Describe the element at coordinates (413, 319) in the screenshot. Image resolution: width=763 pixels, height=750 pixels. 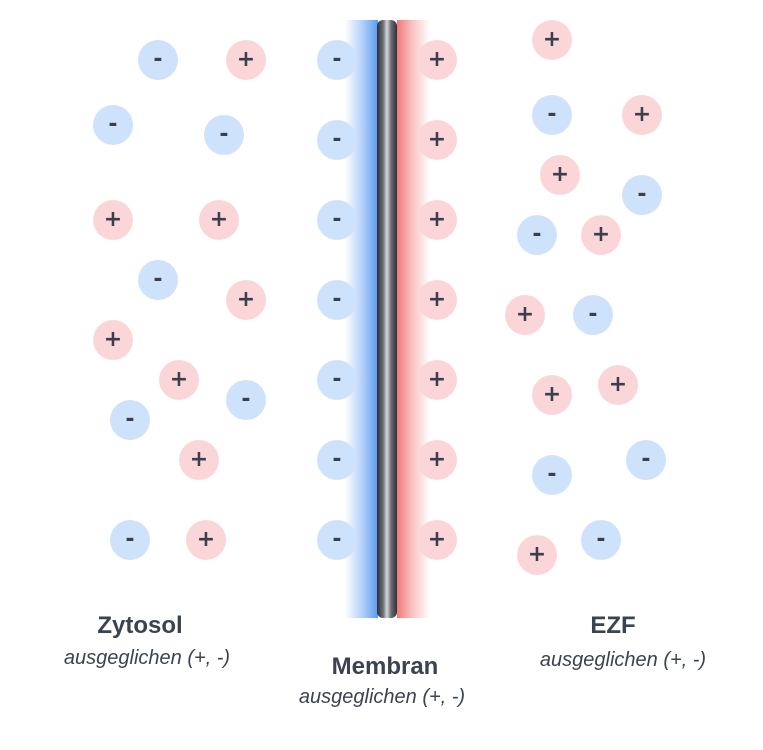
I see `membrane-outer-side` at that location.